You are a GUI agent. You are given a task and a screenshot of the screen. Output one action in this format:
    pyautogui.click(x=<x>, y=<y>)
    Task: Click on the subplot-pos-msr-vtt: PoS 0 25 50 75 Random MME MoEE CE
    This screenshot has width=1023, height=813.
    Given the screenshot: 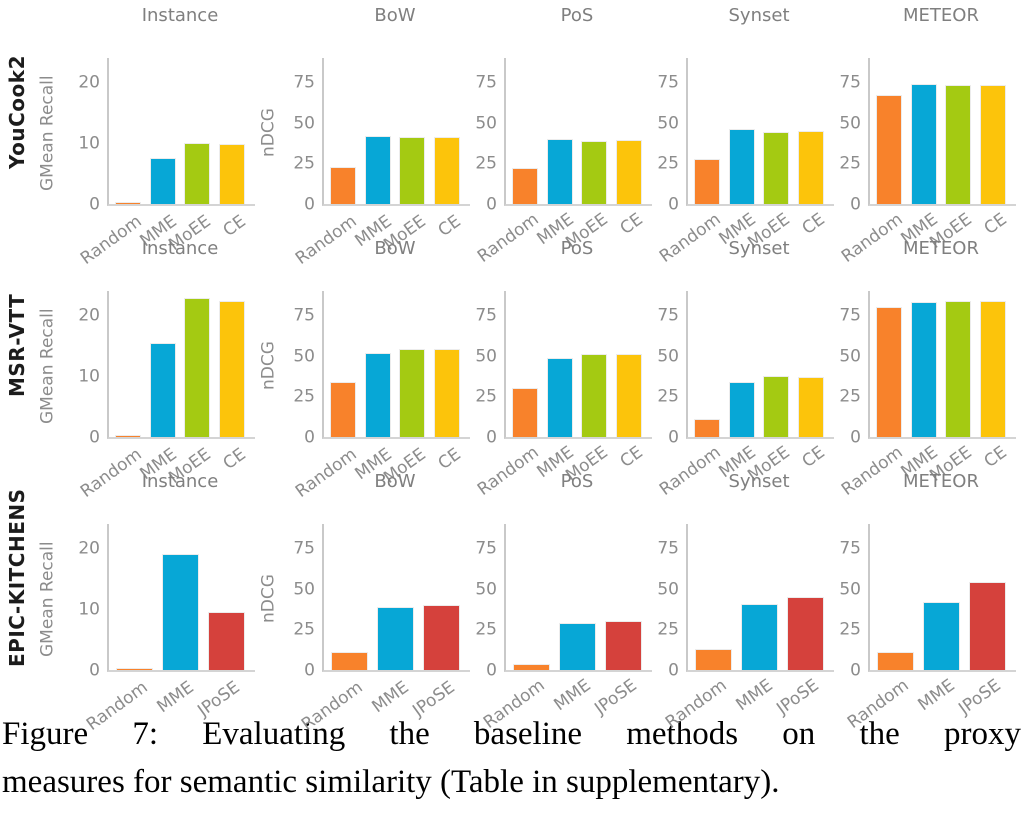 What is the action you would take?
    pyautogui.click(x=561, y=368)
    